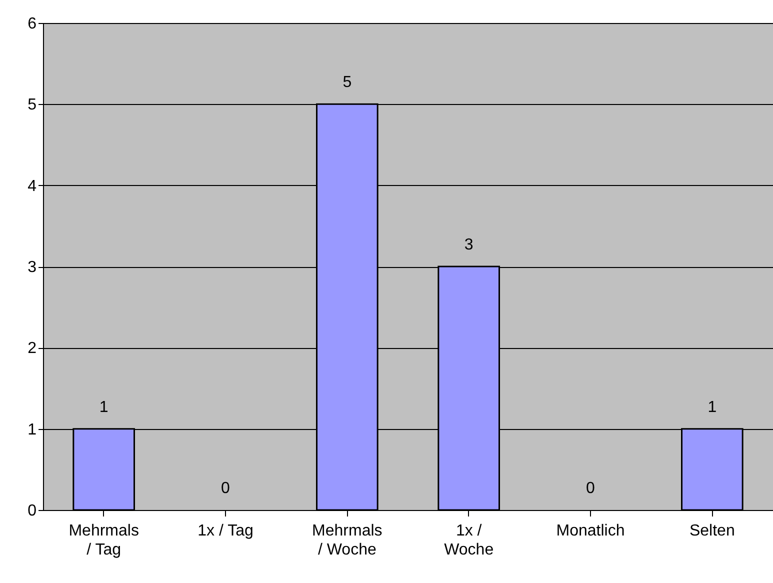  Describe the element at coordinates (32, 349) in the screenshot. I see `y-tick-label: 2` at that location.